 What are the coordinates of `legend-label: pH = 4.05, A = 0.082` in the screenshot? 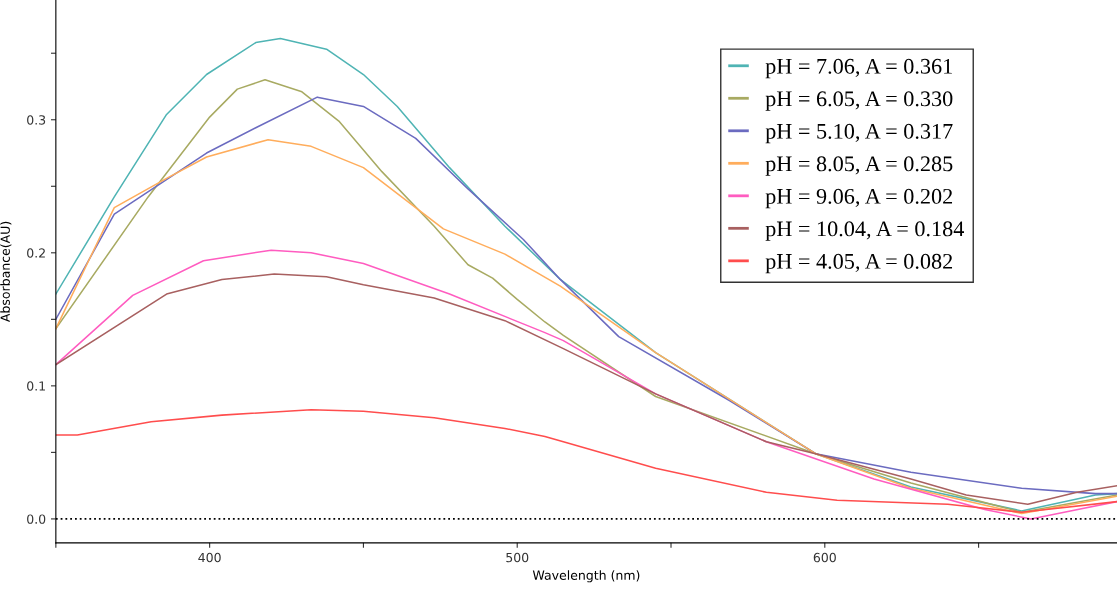 It's located at (859, 263).